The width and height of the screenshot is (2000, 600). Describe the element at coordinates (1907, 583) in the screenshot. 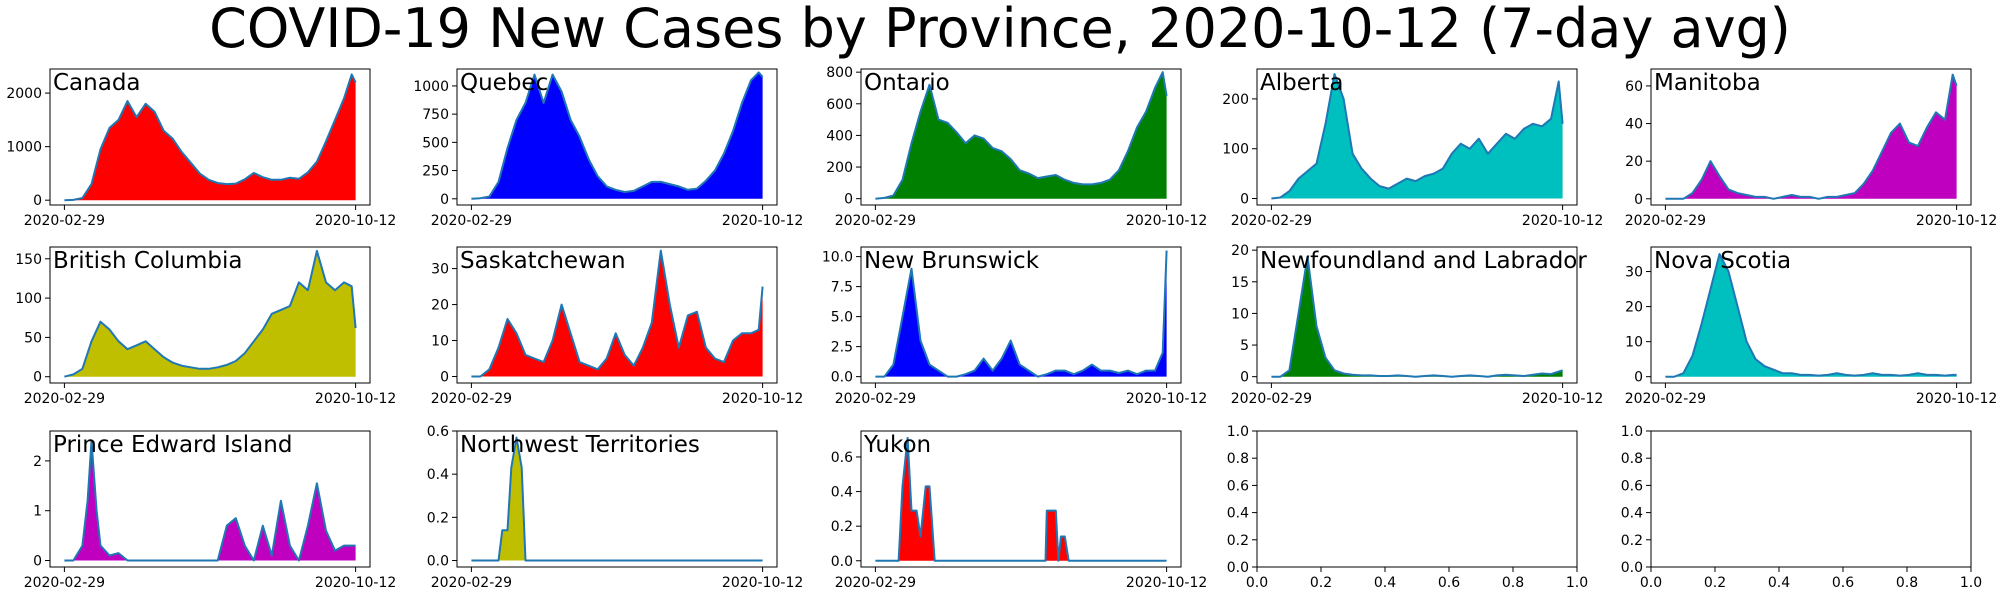

I see `x-tick-label: 0.8` at that location.